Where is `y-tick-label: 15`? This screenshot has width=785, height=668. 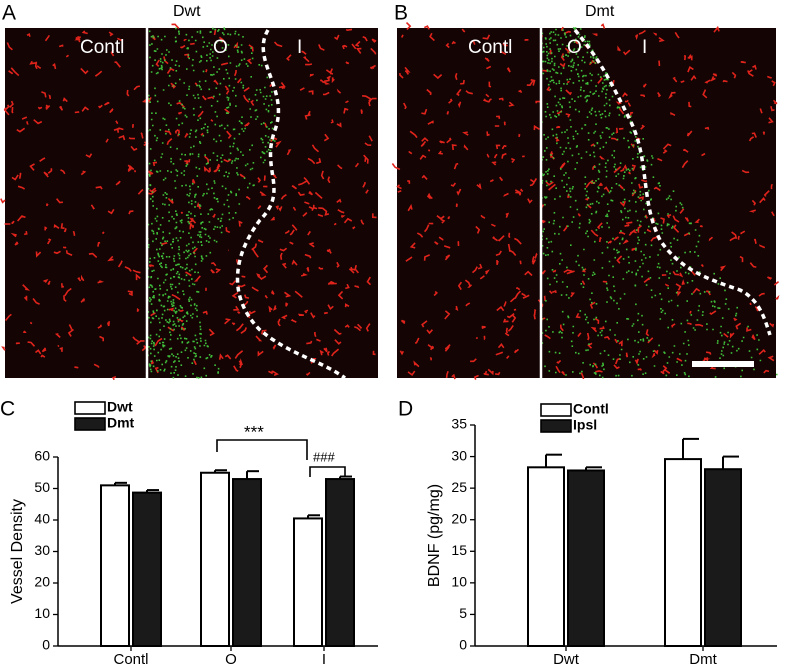 y-tick-label: 15 is located at coordinates (459, 550).